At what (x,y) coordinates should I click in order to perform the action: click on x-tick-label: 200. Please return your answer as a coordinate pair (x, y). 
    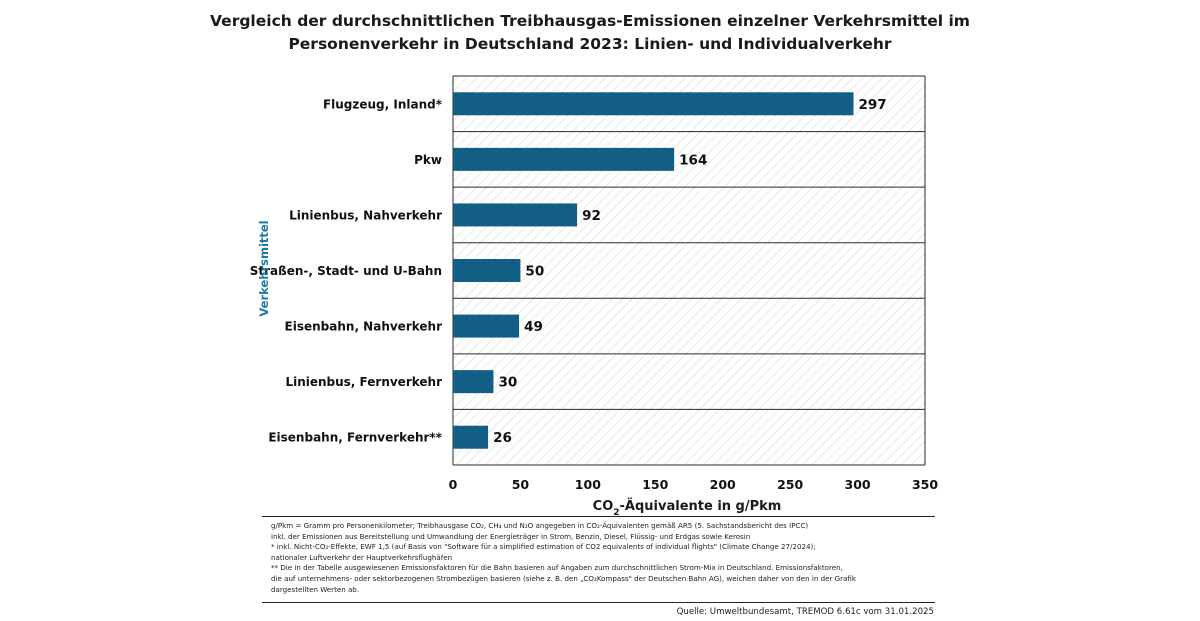
    Looking at the image, I should click on (723, 484).